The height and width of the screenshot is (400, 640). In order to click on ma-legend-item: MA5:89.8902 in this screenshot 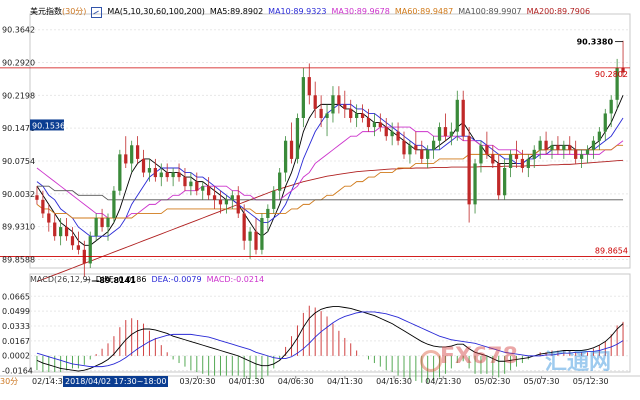, I will do `click(236, 11)`.